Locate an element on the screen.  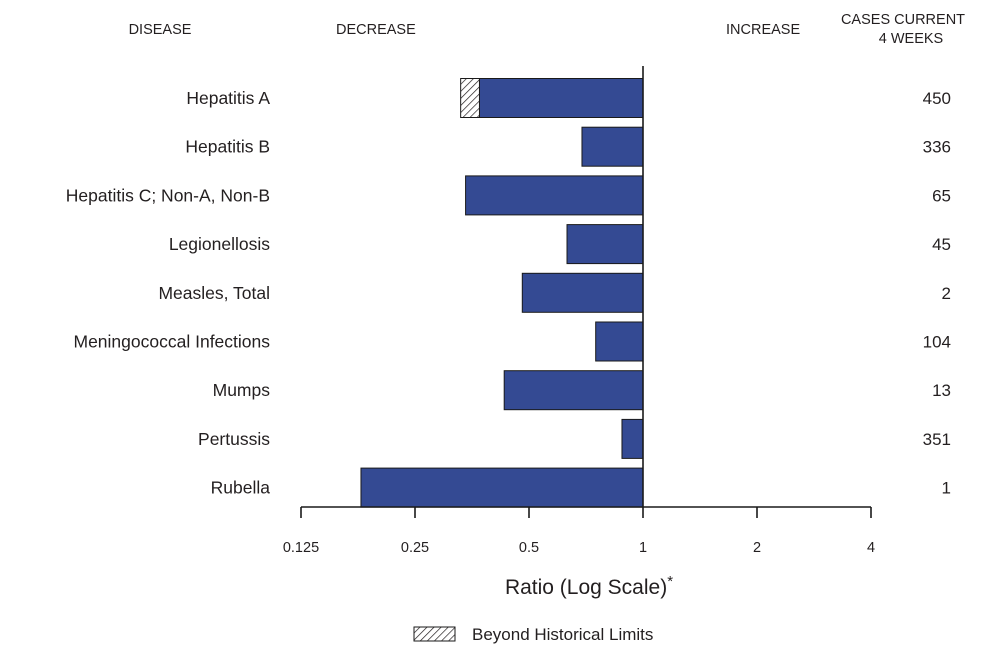
legend-label: Beyond Historical Limits is located at coordinates (562, 634).